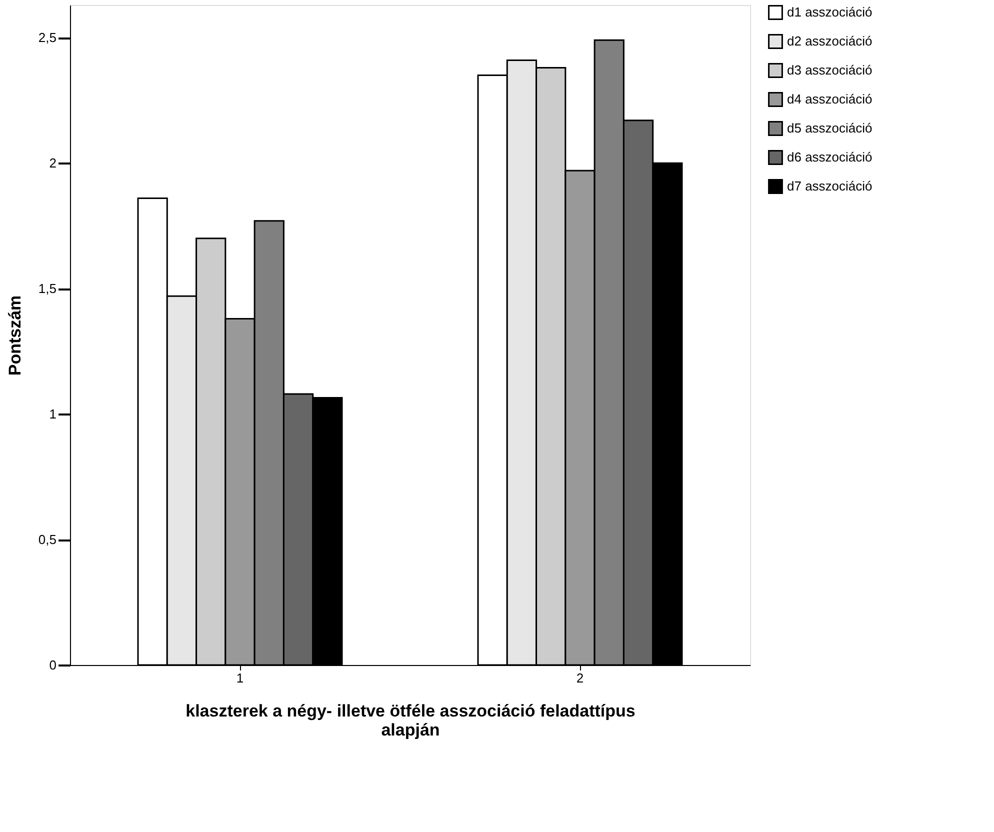 The image size is (994, 832). What do you see at coordinates (829, 70) in the screenshot?
I see `legend-label: d3 asszociáció` at bounding box center [829, 70].